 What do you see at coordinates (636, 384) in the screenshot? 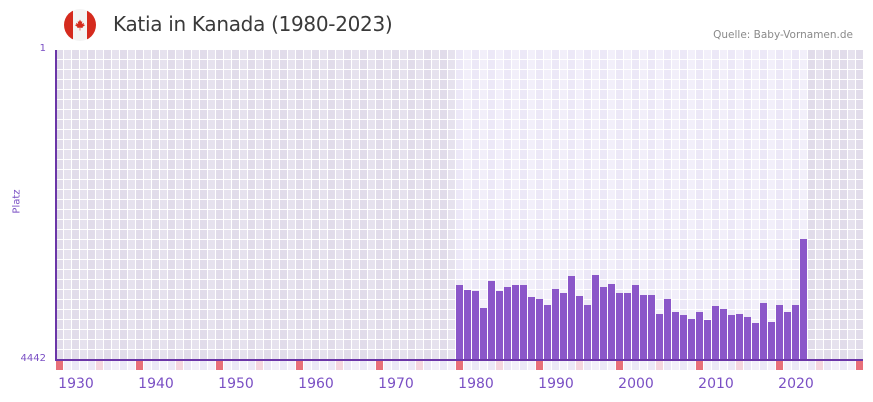
I see `x-tick-label: 2000` at bounding box center [636, 384].